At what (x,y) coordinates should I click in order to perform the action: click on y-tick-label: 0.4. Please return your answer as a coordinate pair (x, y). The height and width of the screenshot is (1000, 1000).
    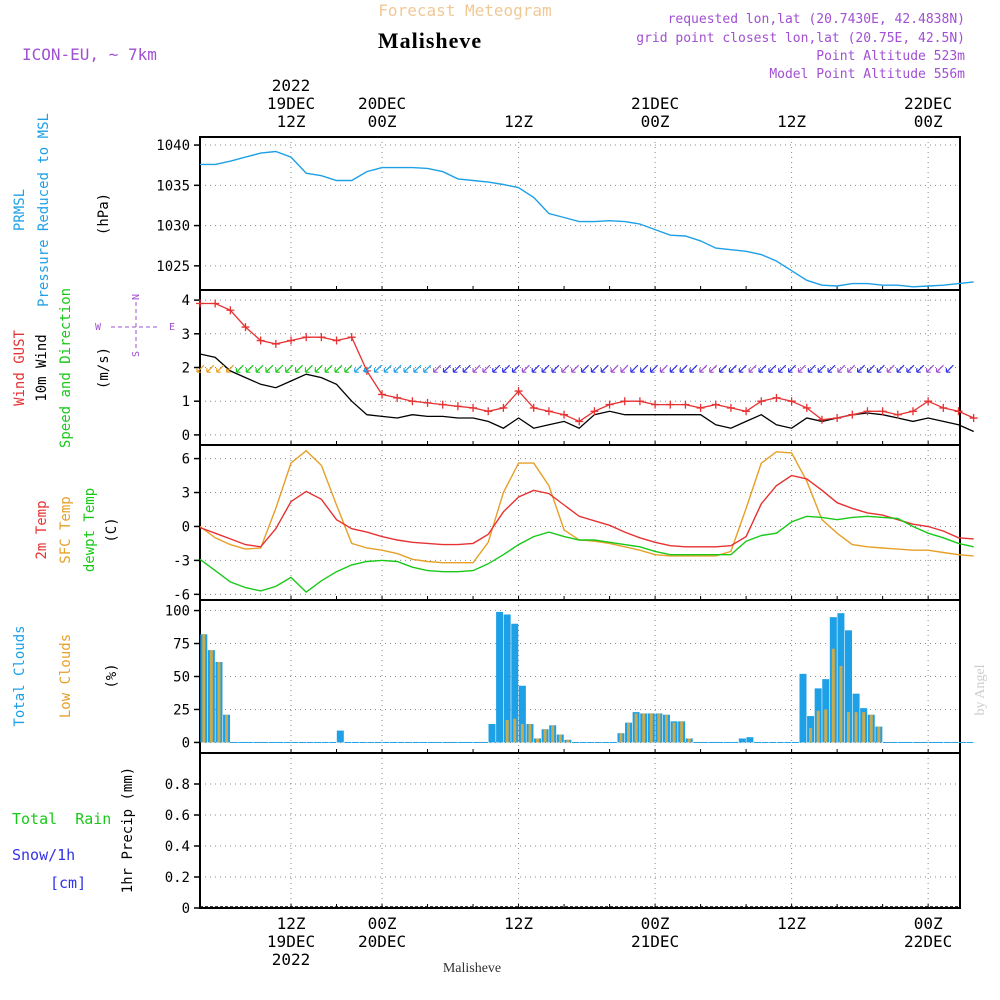
    Looking at the image, I should click on (177, 847).